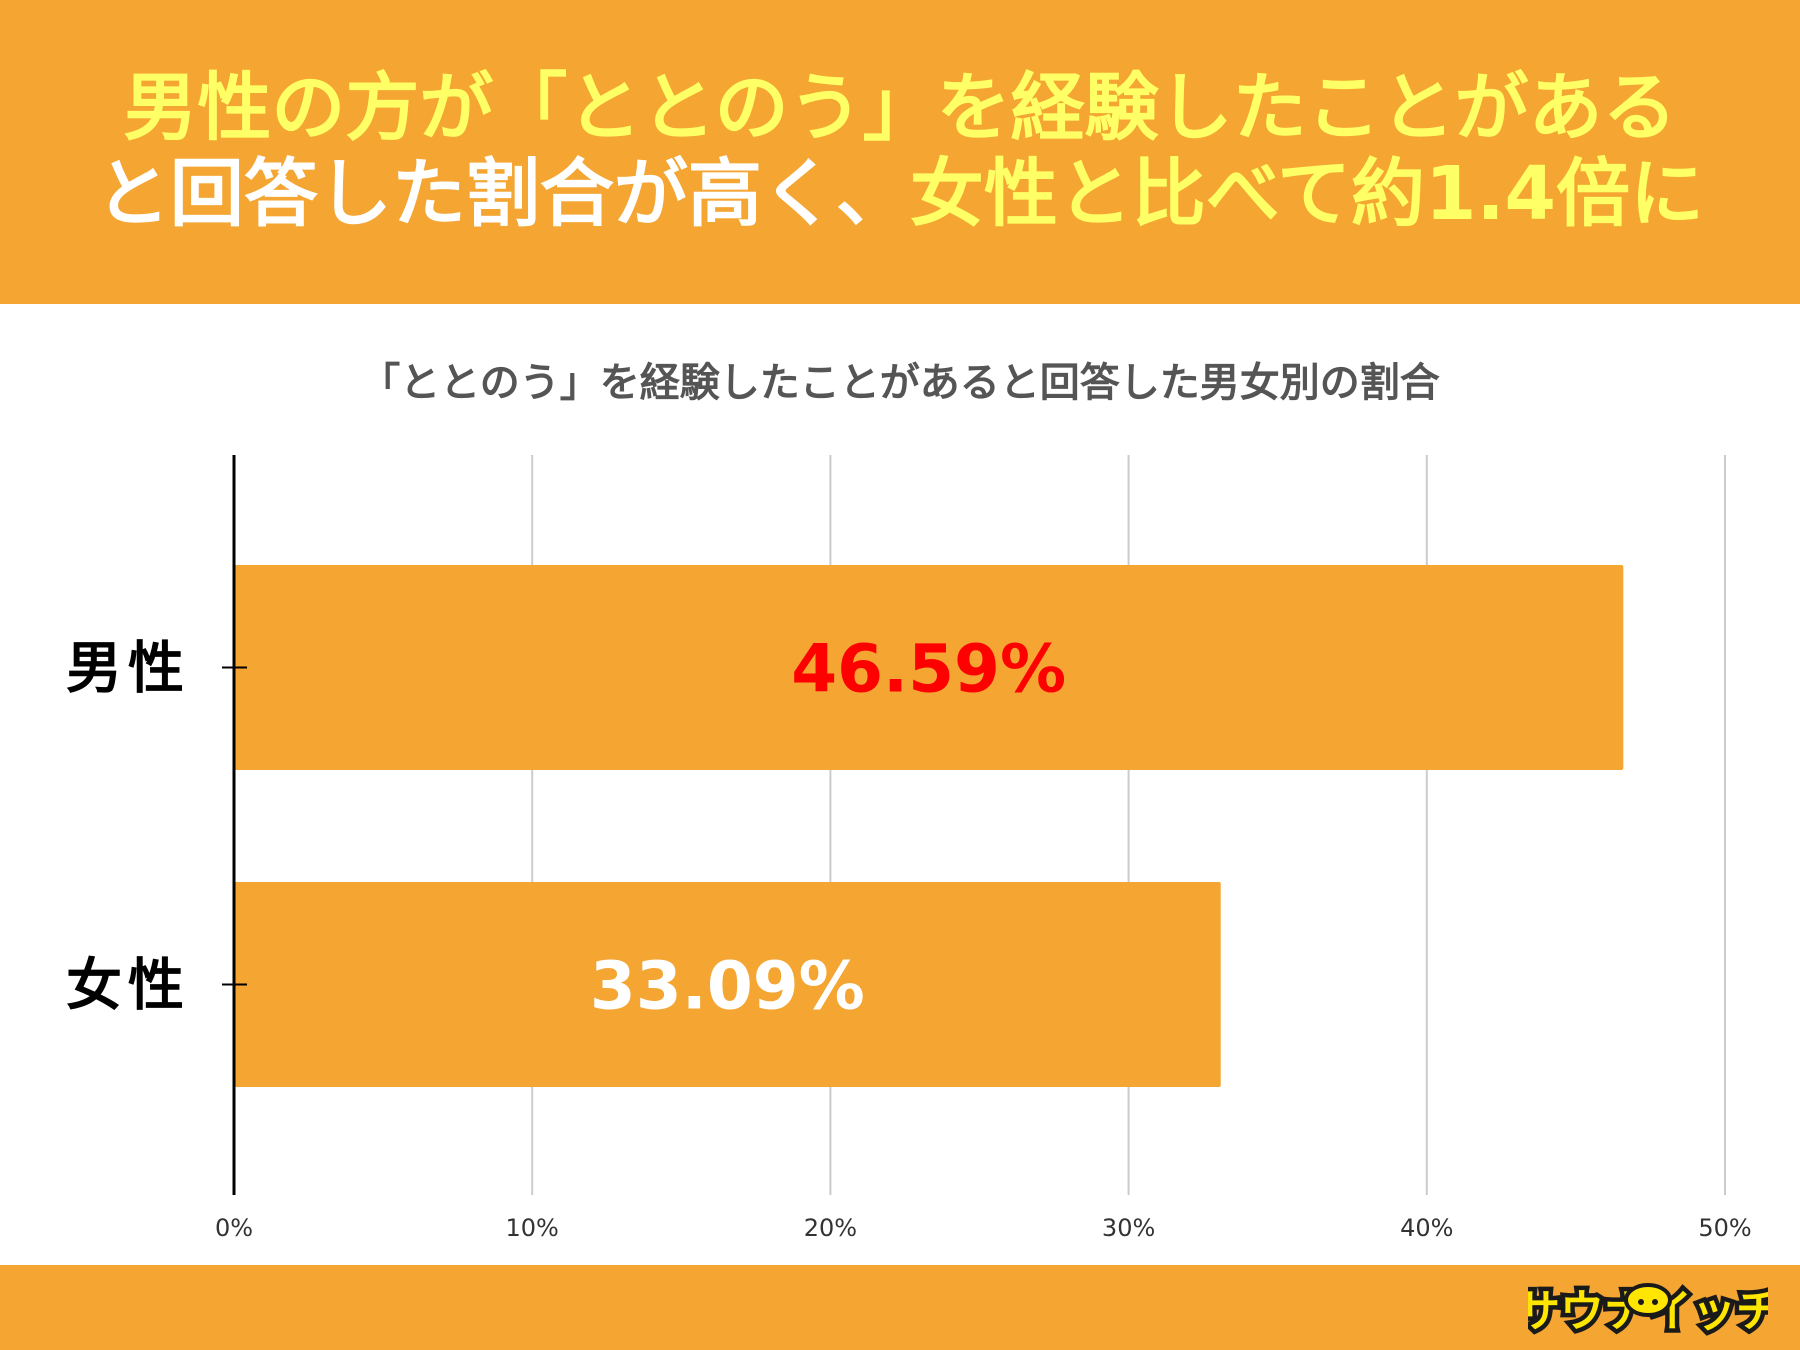 The image size is (1800, 1350). Describe the element at coordinates (128, 986) in the screenshot. I see `category-label: 女性` at that location.